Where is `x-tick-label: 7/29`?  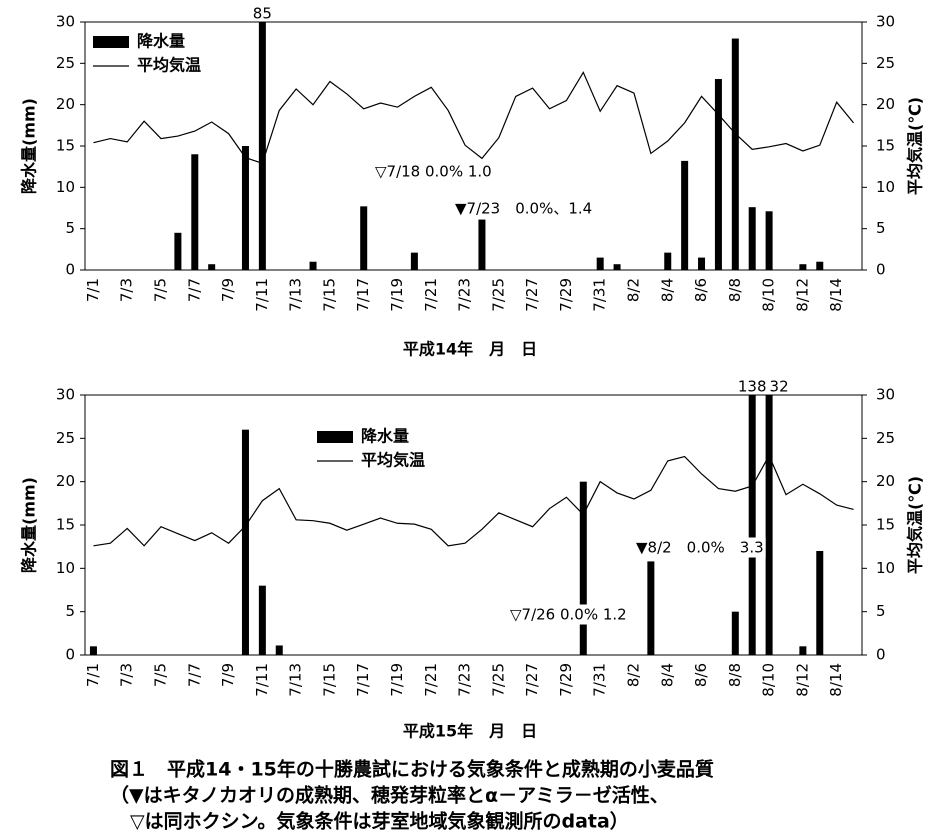 x-tick-label: 7/29 is located at coordinates (566, 295).